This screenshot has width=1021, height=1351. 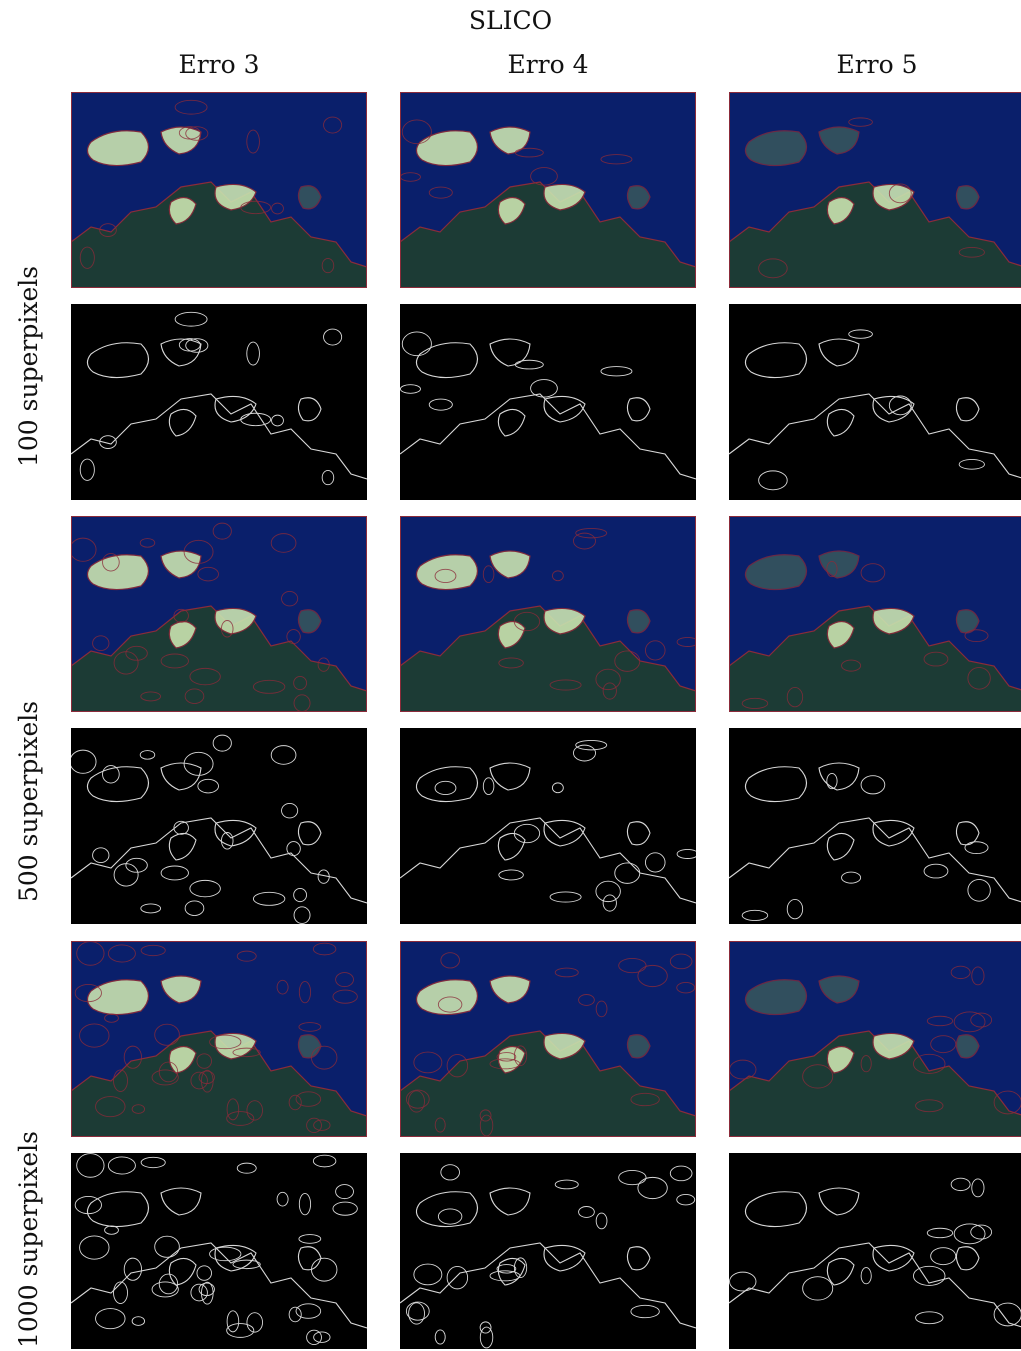 What do you see at coordinates (28, 366) in the screenshot?
I see `row-label-100: 100 superpixels` at bounding box center [28, 366].